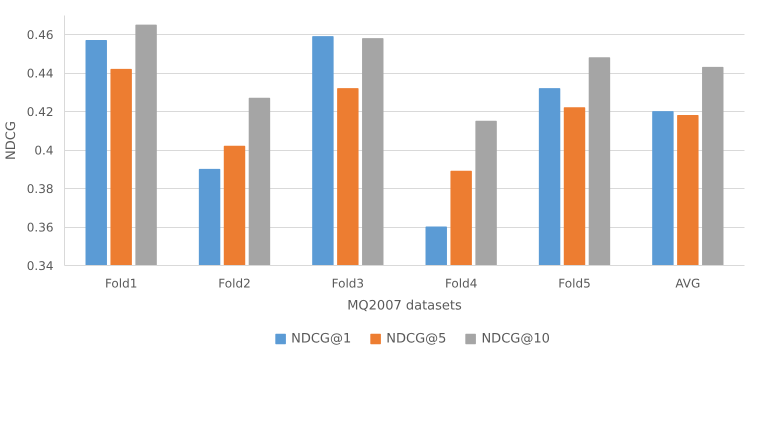 The width and height of the screenshot is (782, 431). Describe the element at coordinates (574, 283) in the screenshot. I see `x-tick-label: Fold5` at that location.